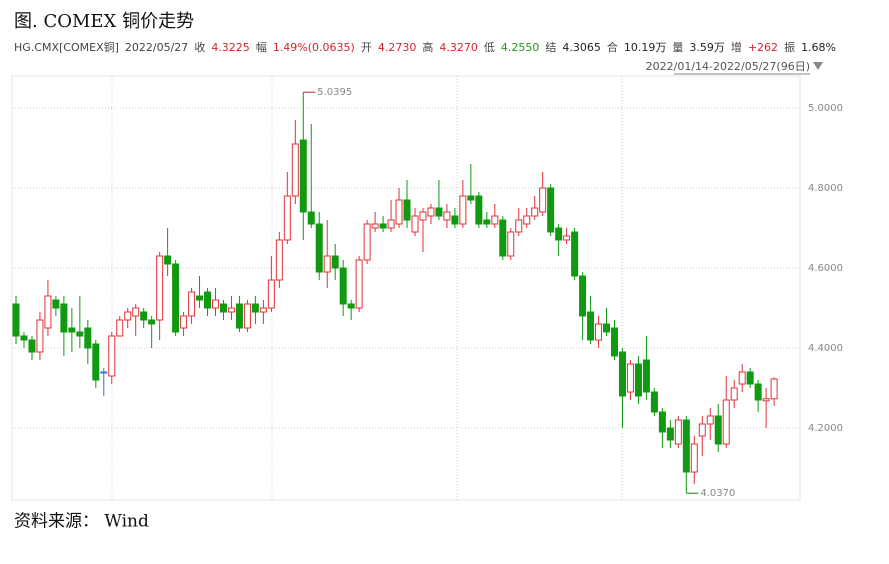 The image size is (889, 564). Describe the element at coordinates (825, 428) in the screenshot. I see `y-tick-label: 4.2000` at that location.